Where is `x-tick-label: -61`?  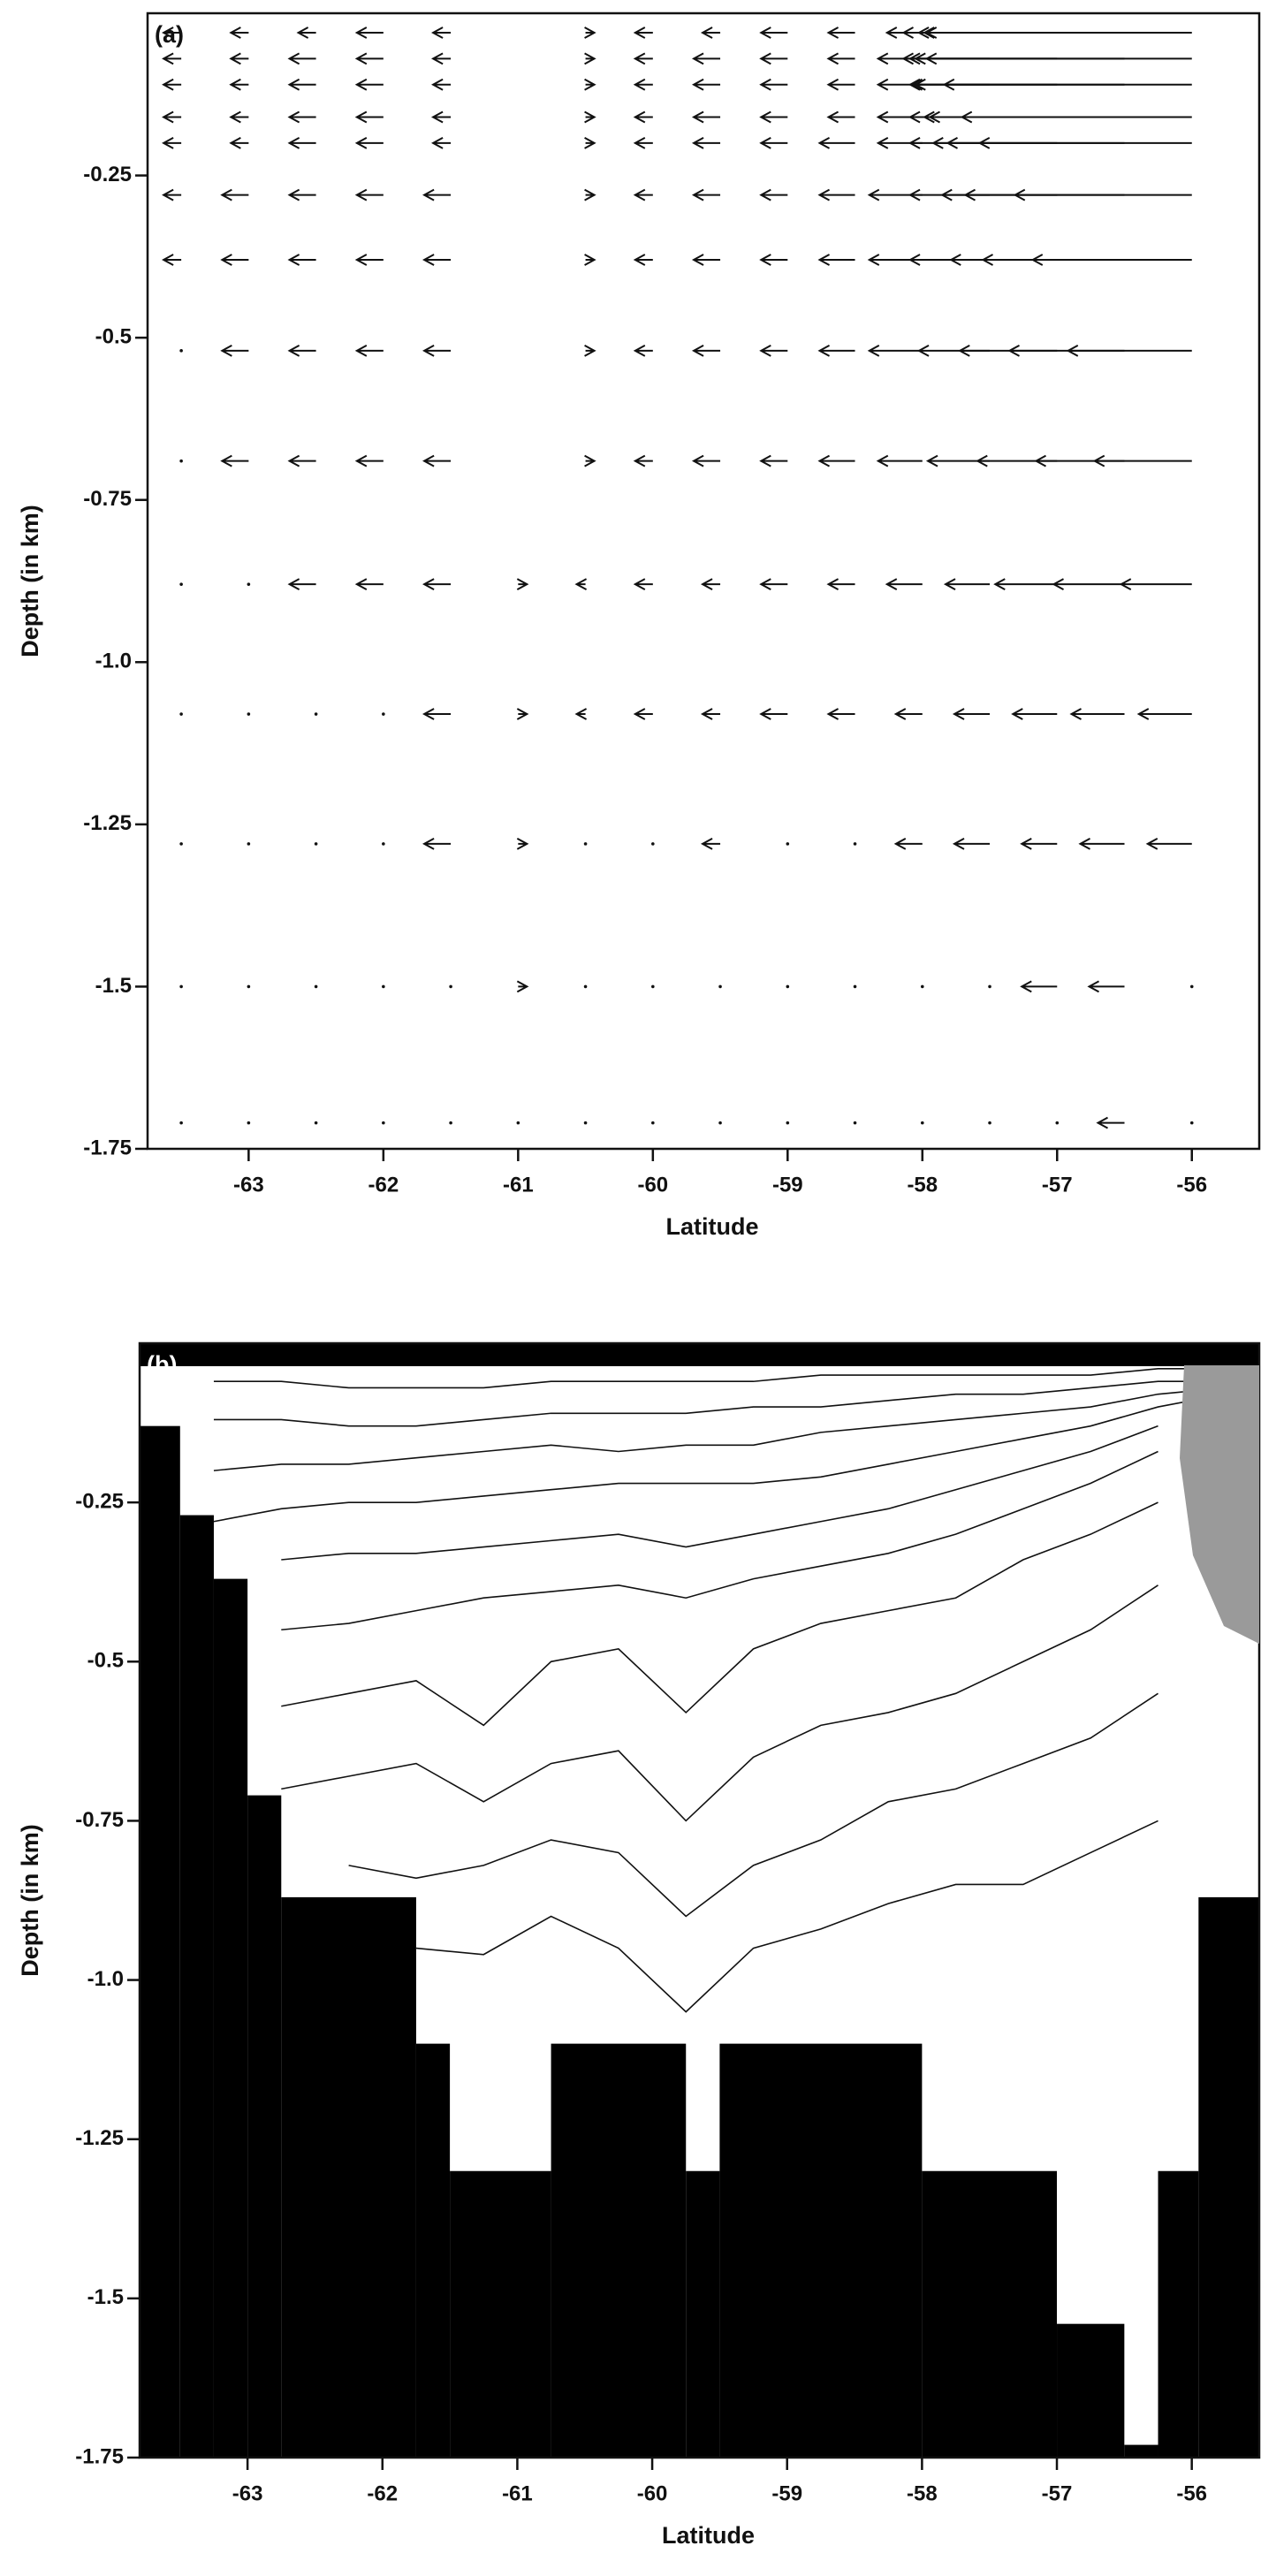
x-tick-label: -61 is located at coordinates (517, 2493).